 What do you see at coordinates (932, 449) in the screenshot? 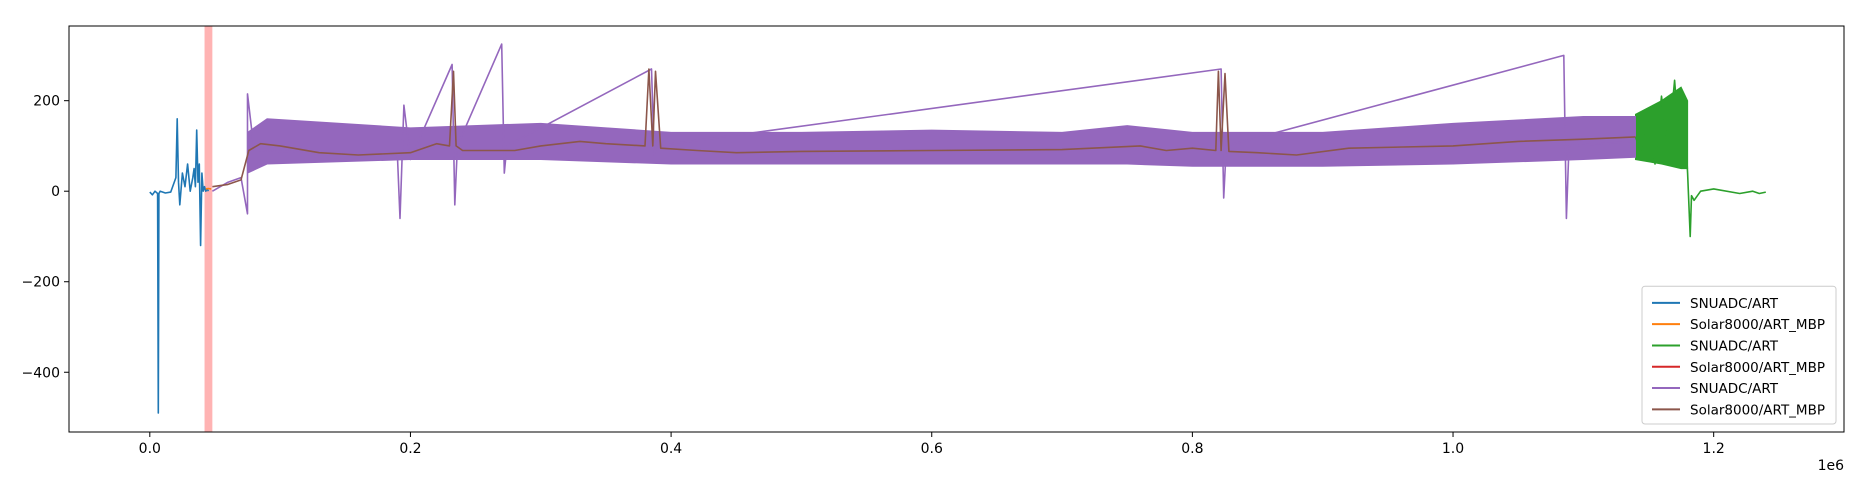
I see `x-tick-label: 0.6` at bounding box center [932, 449].